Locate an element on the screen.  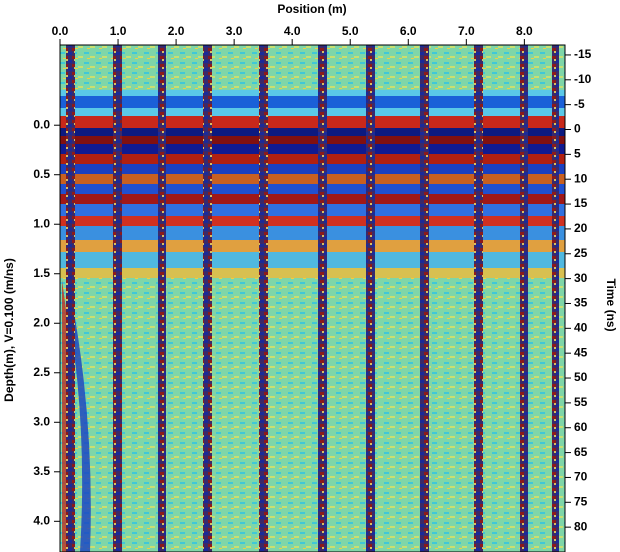
y2-tick-label: 15 is located at coordinates (581, 203).